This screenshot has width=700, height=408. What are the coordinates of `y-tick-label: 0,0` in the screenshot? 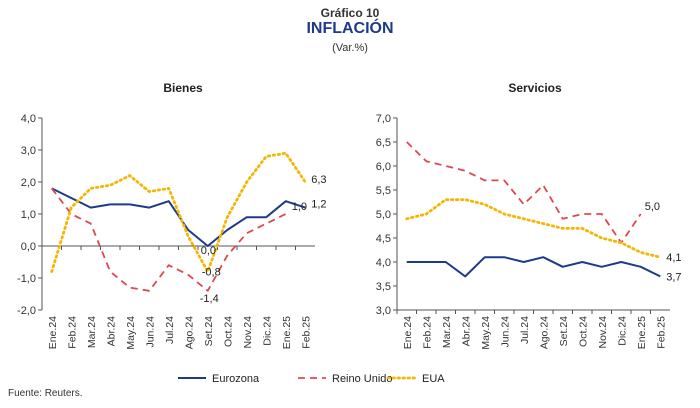 It's located at (28, 247).